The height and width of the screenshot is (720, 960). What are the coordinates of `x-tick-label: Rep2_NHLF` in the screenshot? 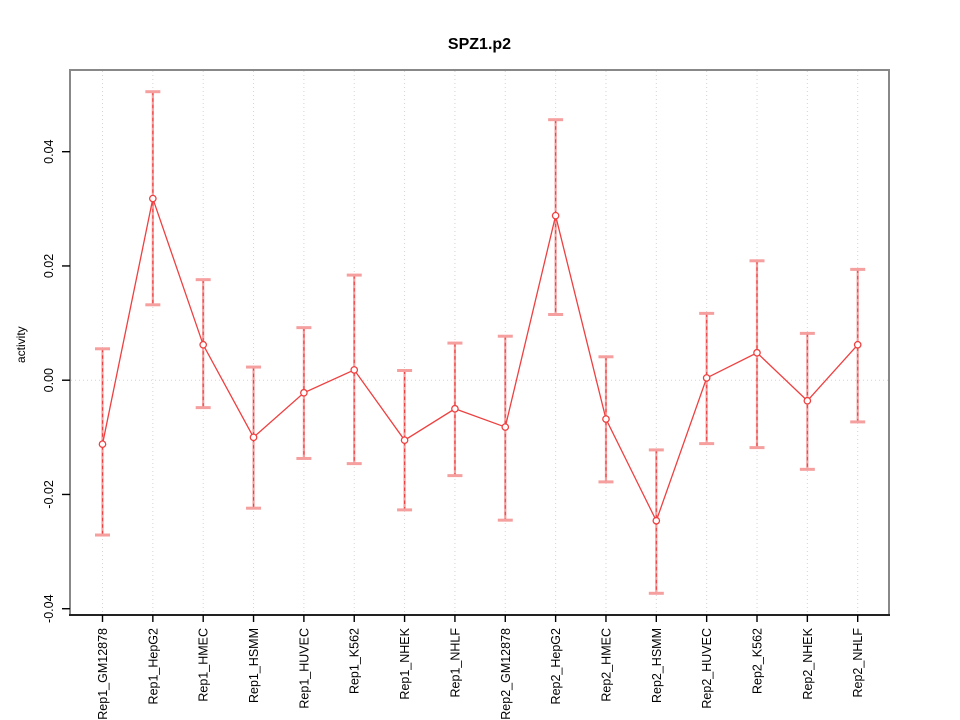 It's located at (858, 663).